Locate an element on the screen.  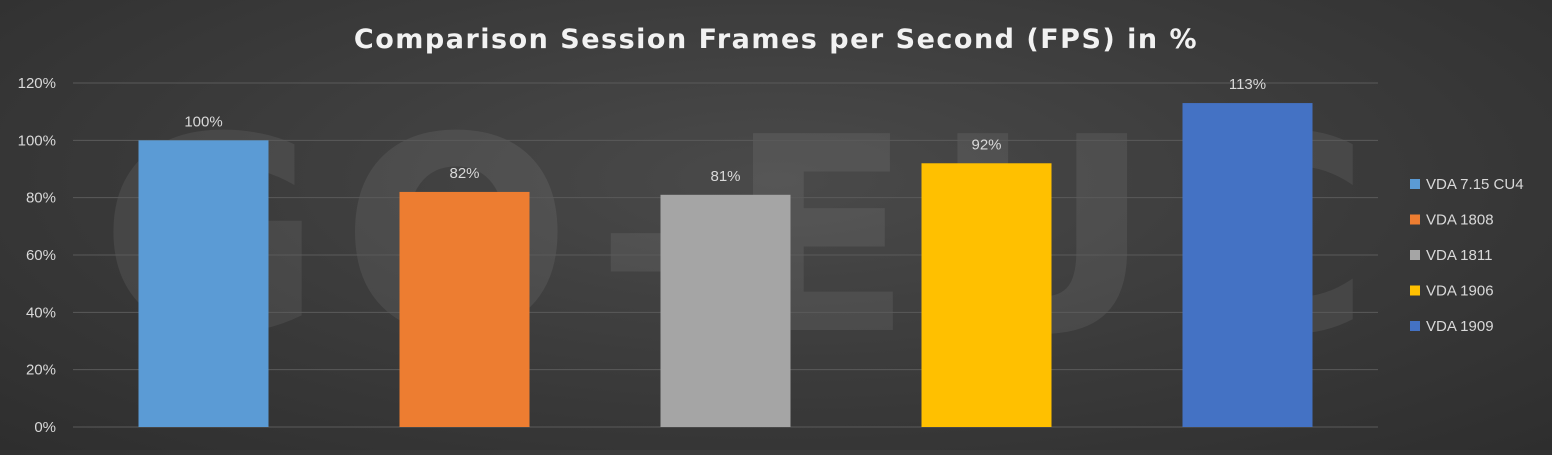
y-tick-label: 100% is located at coordinates (37, 140).